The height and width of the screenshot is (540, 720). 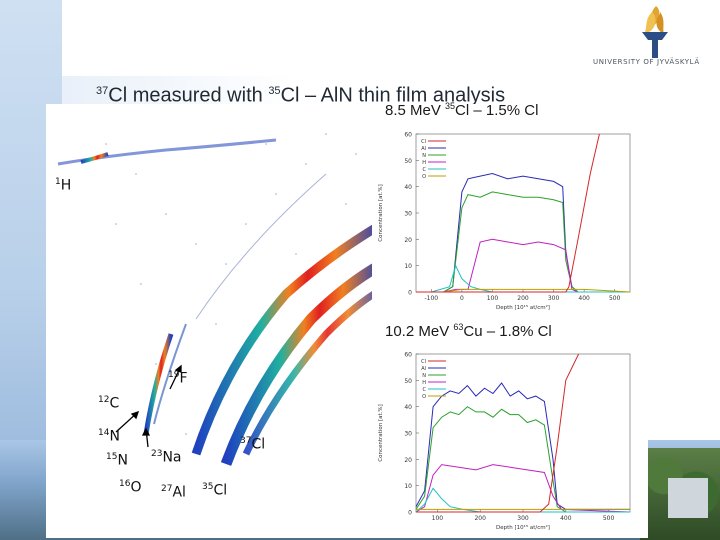 I want to click on label-chlorine-35: 35Cl, so click(x=215, y=490).